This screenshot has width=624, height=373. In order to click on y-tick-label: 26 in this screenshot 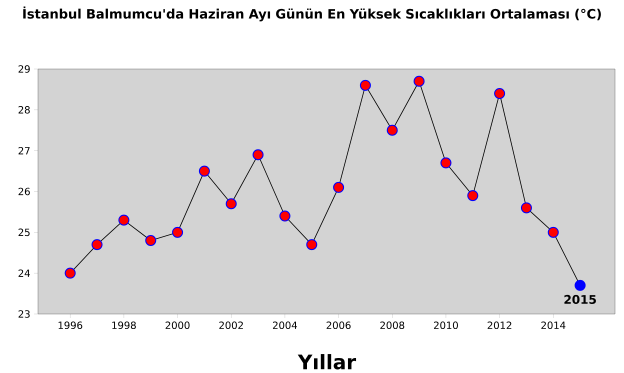, I will do `click(24, 192)`.